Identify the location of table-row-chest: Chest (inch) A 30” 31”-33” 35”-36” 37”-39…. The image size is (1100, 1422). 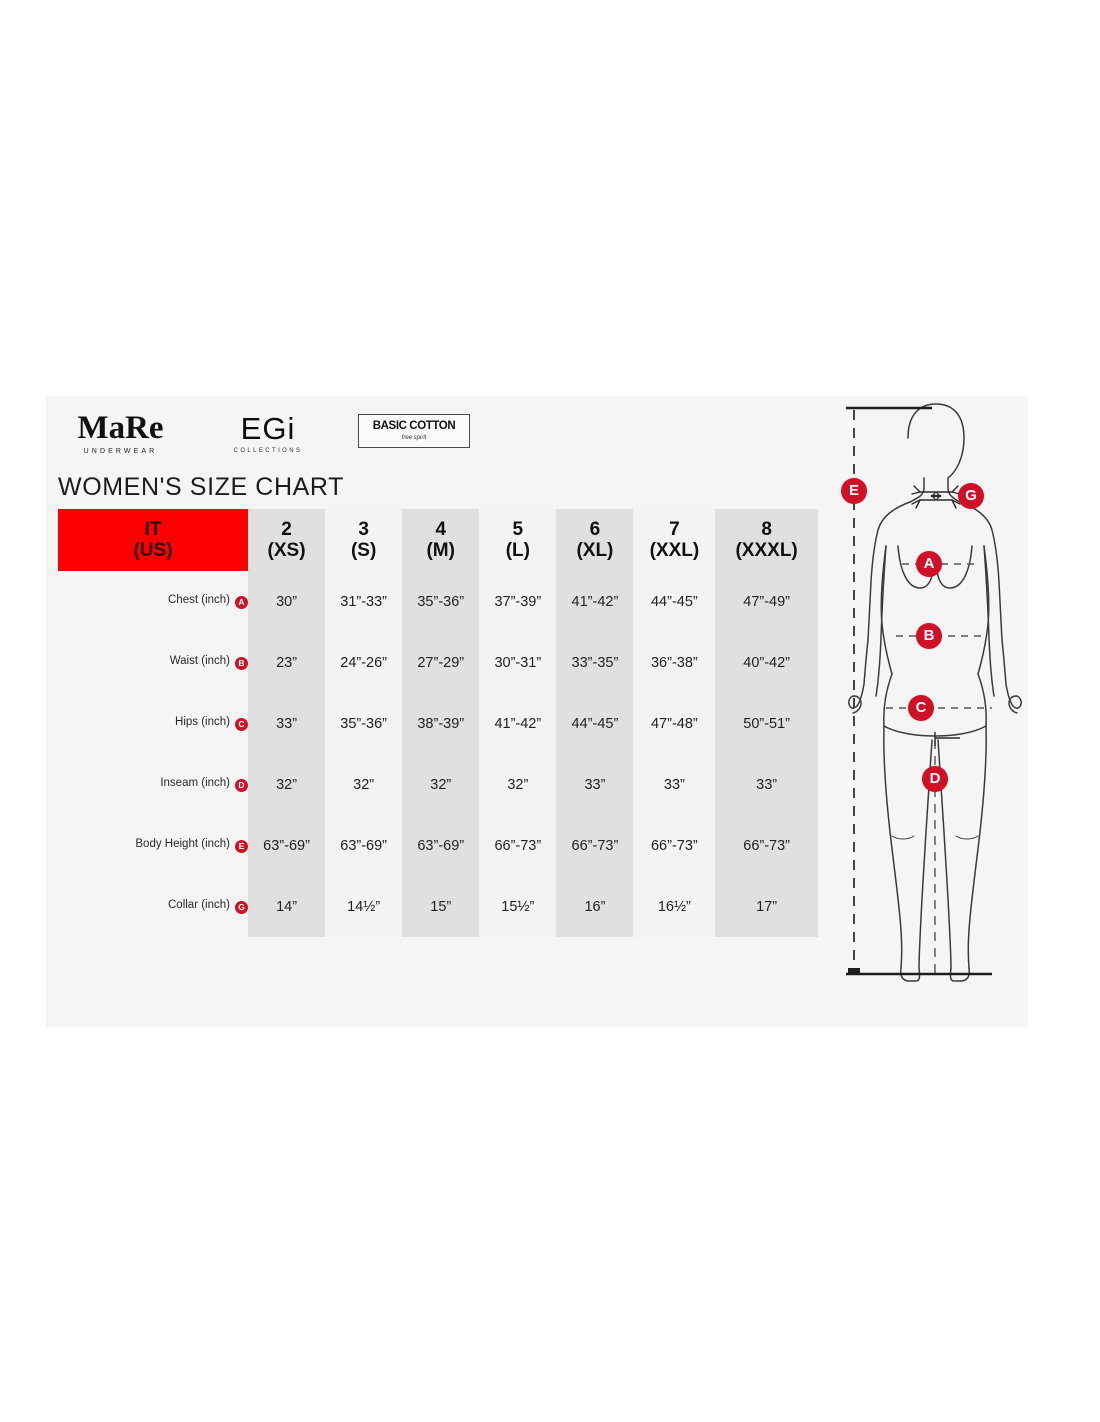
(438, 601).